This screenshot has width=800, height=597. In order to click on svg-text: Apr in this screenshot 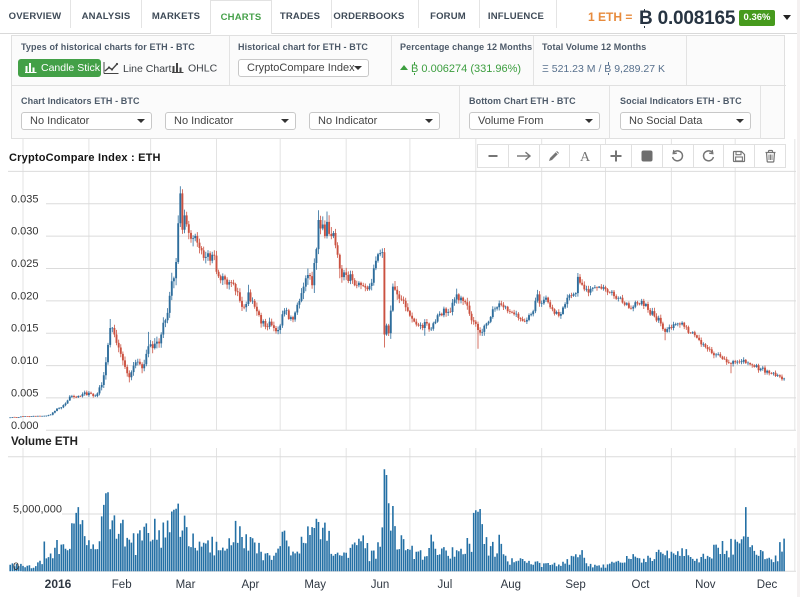, I will do `click(250, 585)`.